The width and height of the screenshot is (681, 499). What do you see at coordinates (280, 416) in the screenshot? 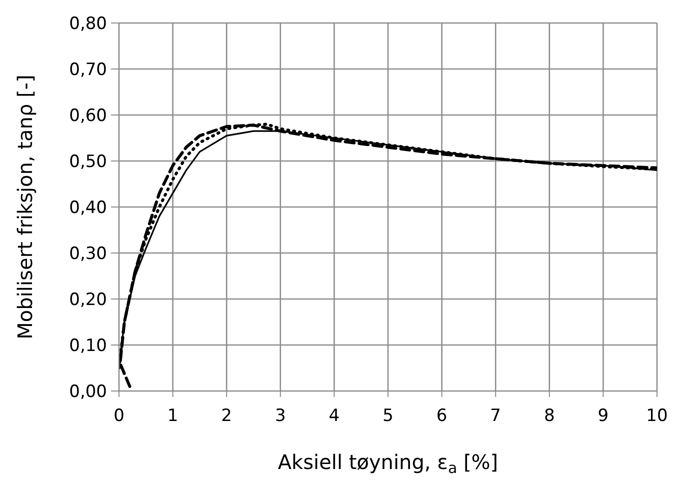
I see `x-tick-label: 3` at bounding box center [280, 416].